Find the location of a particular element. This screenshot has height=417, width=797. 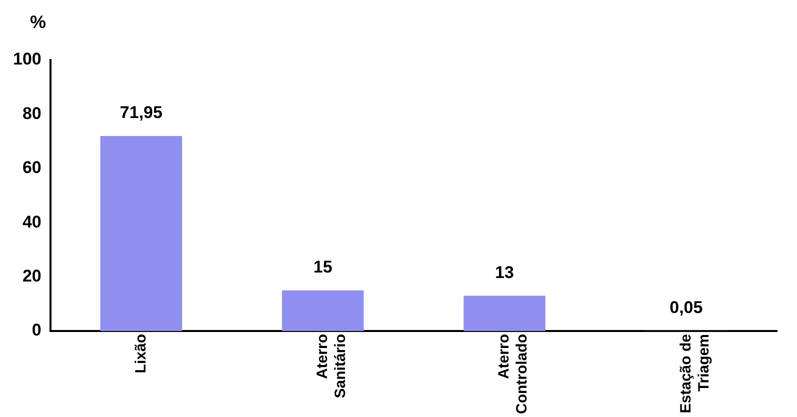

data-label: 0,05 is located at coordinates (686, 308).